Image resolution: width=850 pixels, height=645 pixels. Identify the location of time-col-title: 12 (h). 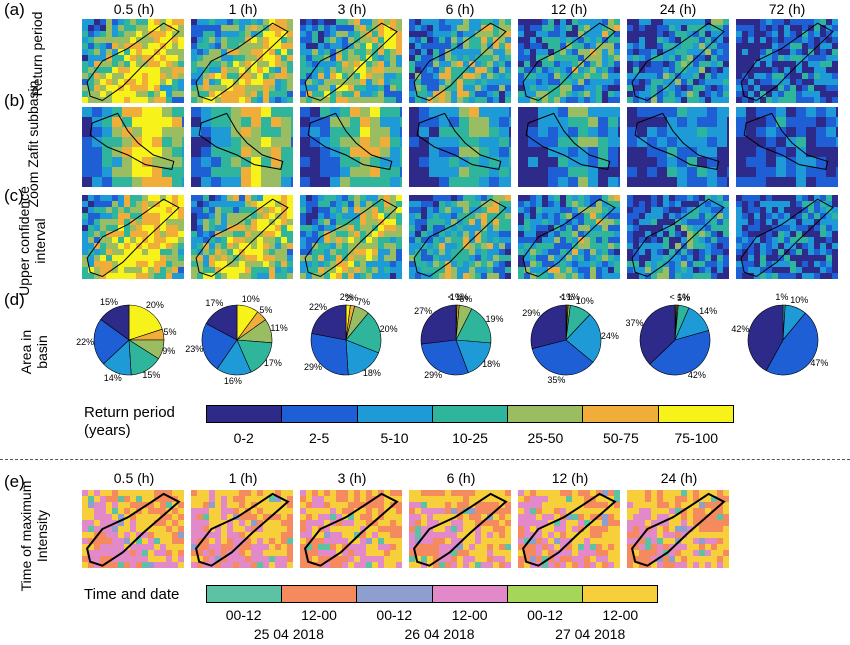
(570, 478).